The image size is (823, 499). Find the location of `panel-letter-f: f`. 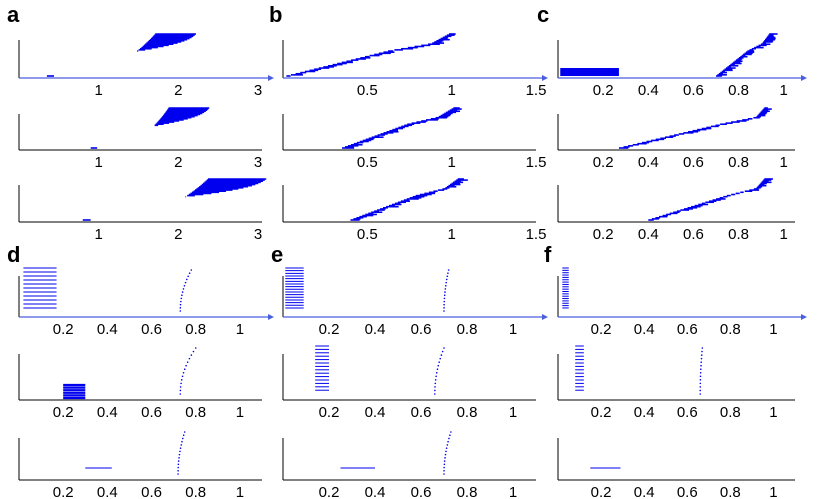

panel-letter-f: f is located at coordinates (548, 254).